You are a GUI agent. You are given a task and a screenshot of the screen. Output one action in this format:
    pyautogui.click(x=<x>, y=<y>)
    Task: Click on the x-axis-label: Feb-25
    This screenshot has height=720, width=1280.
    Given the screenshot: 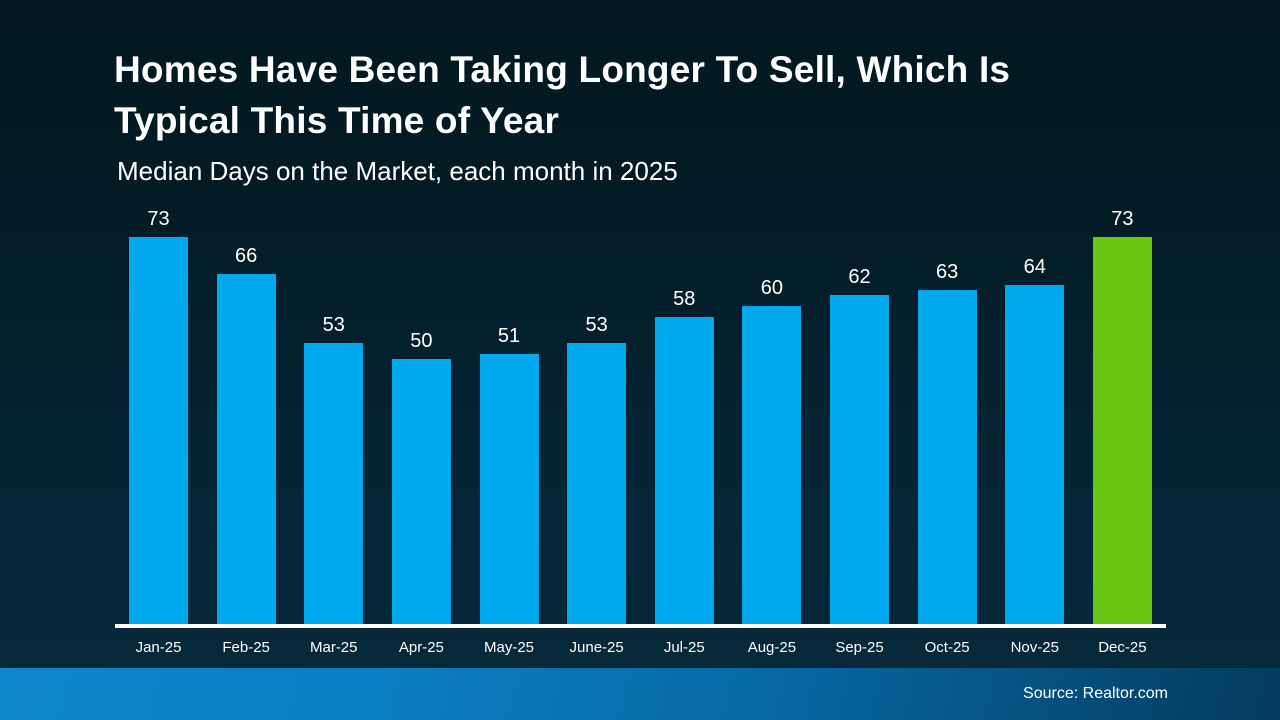 What is the action you would take?
    pyautogui.click(x=246, y=647)
    